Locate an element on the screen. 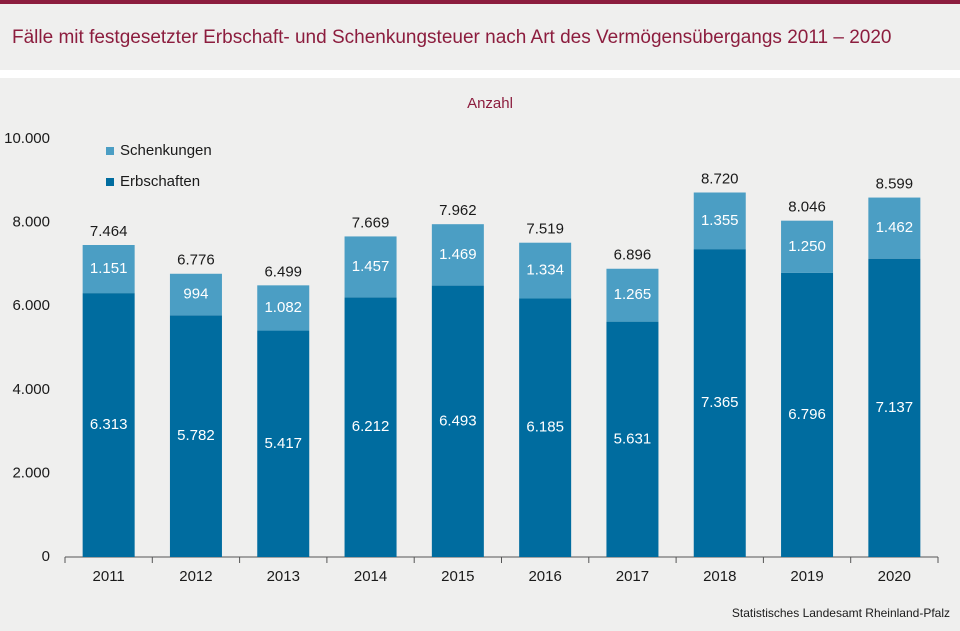 This screenshot has height=631, width=960. segment-label: 1.265 is located at coordinates (633, 294).